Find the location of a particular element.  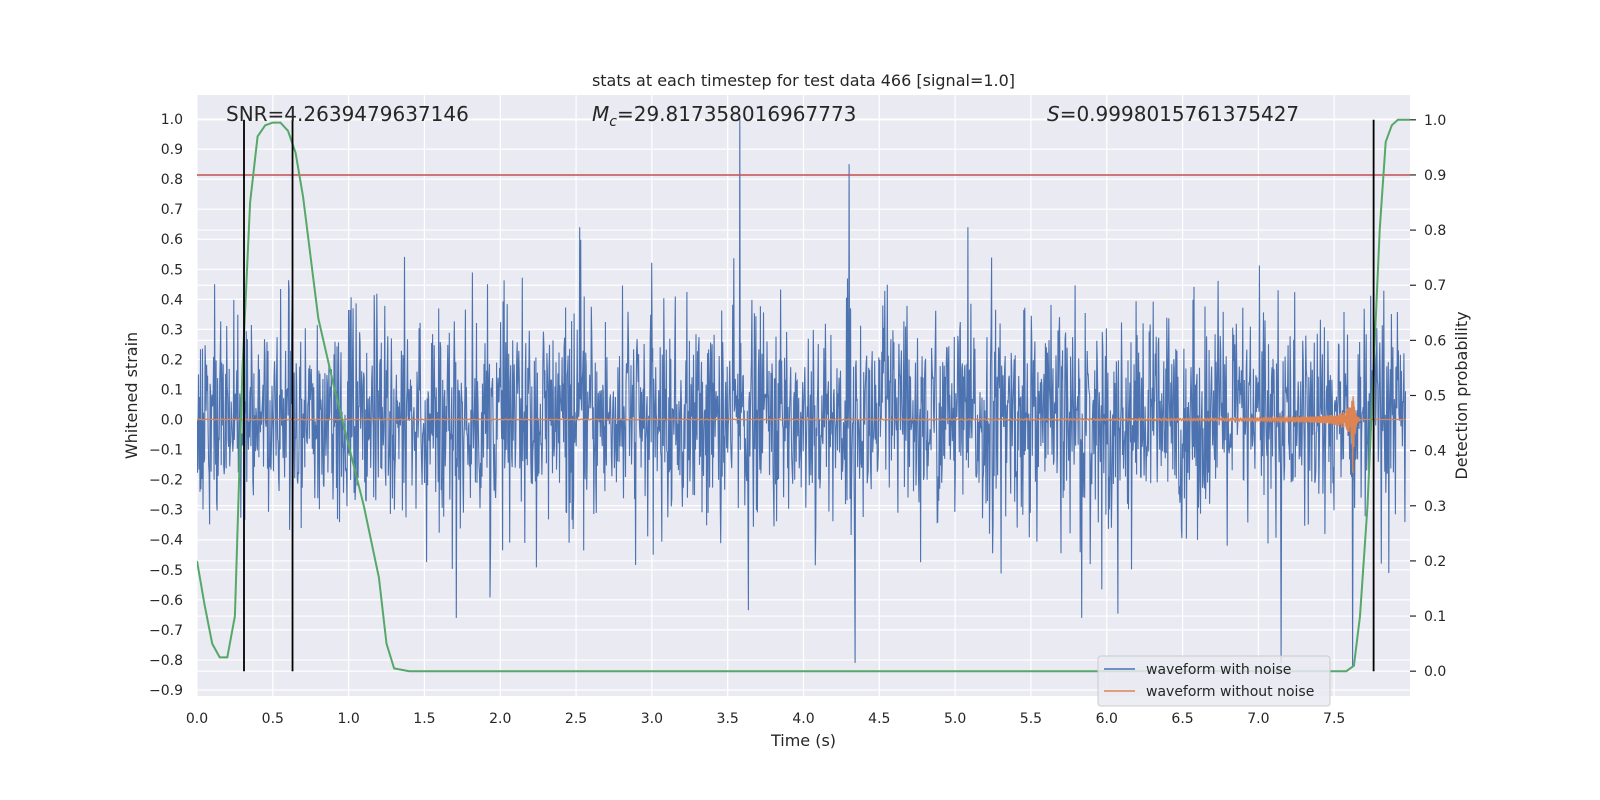

s-annotation: S=0.9998015761375427 is located at coordinates (1173, 114).